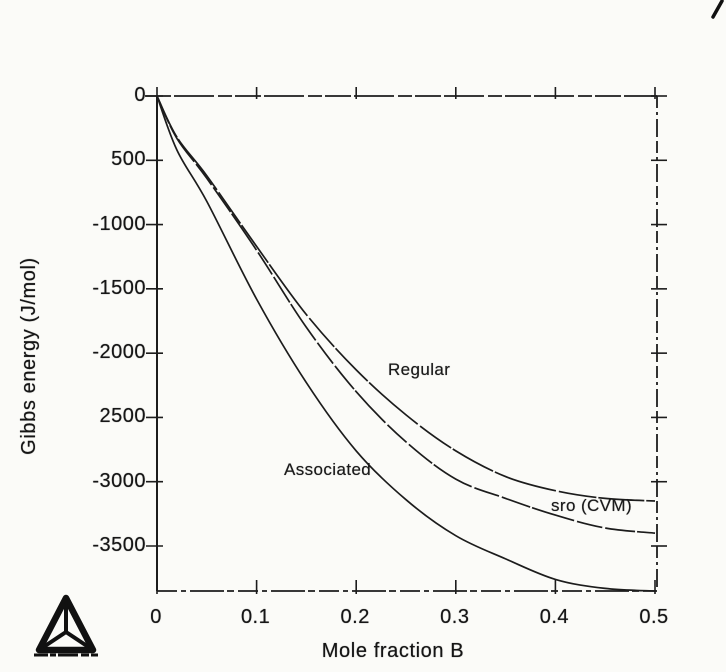 The height and width of the screenshot is (672, 726). Describe the element at coordinates (717, 9) in the screenshot. I see `corner-pen-mark` at that location.